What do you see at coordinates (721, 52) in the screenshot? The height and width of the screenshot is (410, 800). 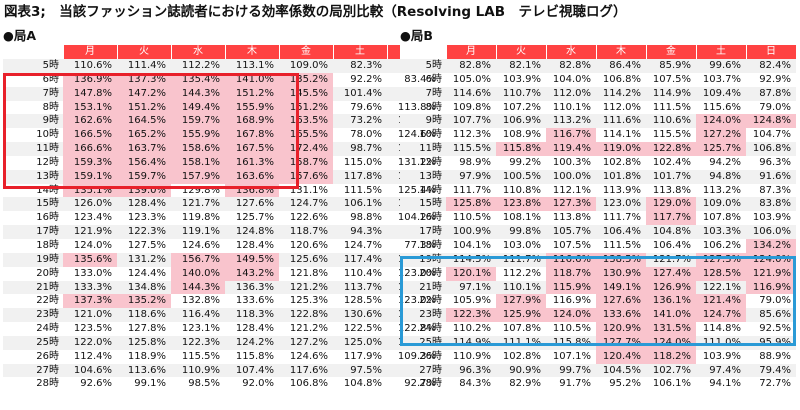 I see `day-header: 土` at bounding box center [721, 52].